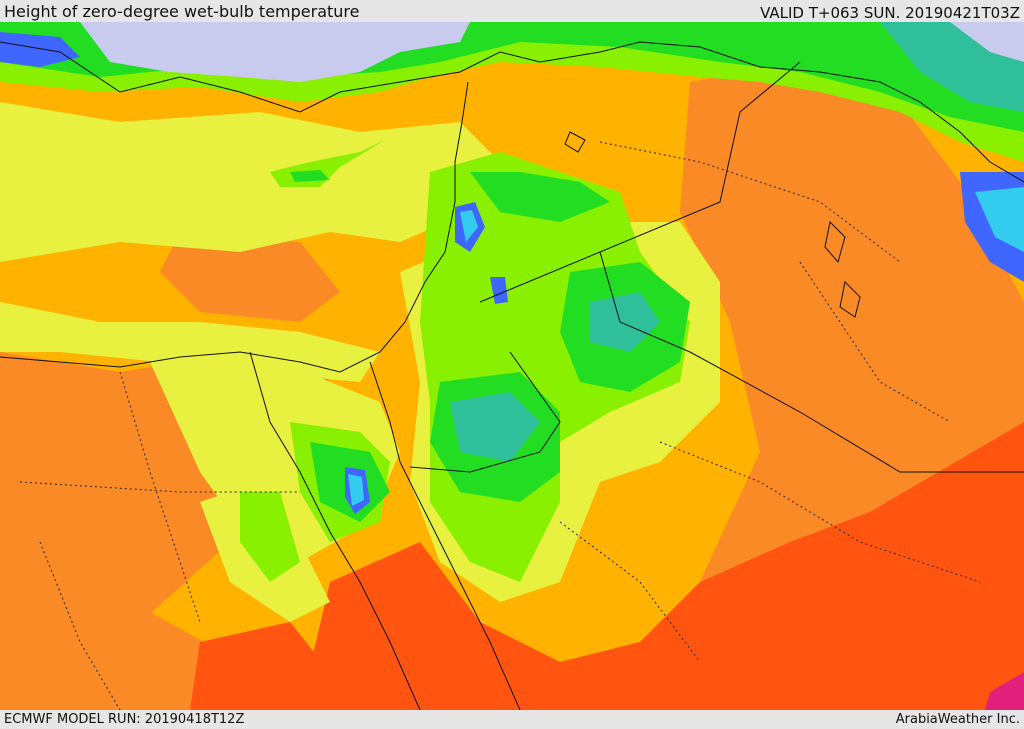 The image size is (1024, 729). I want to click on field-red-southwest, so click(260, 666).